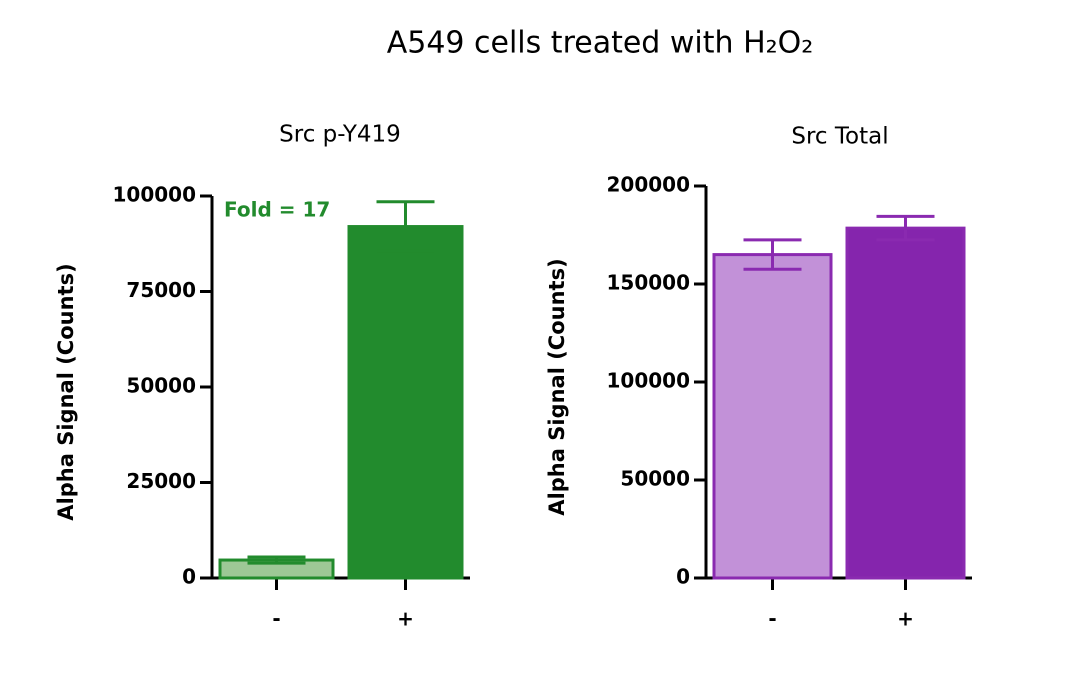  What do you see at coordinates (600, 43) in the screenshot?
I see `figure-title: A549 cells treated with H₂O₂` at bounding box center [600, 43].